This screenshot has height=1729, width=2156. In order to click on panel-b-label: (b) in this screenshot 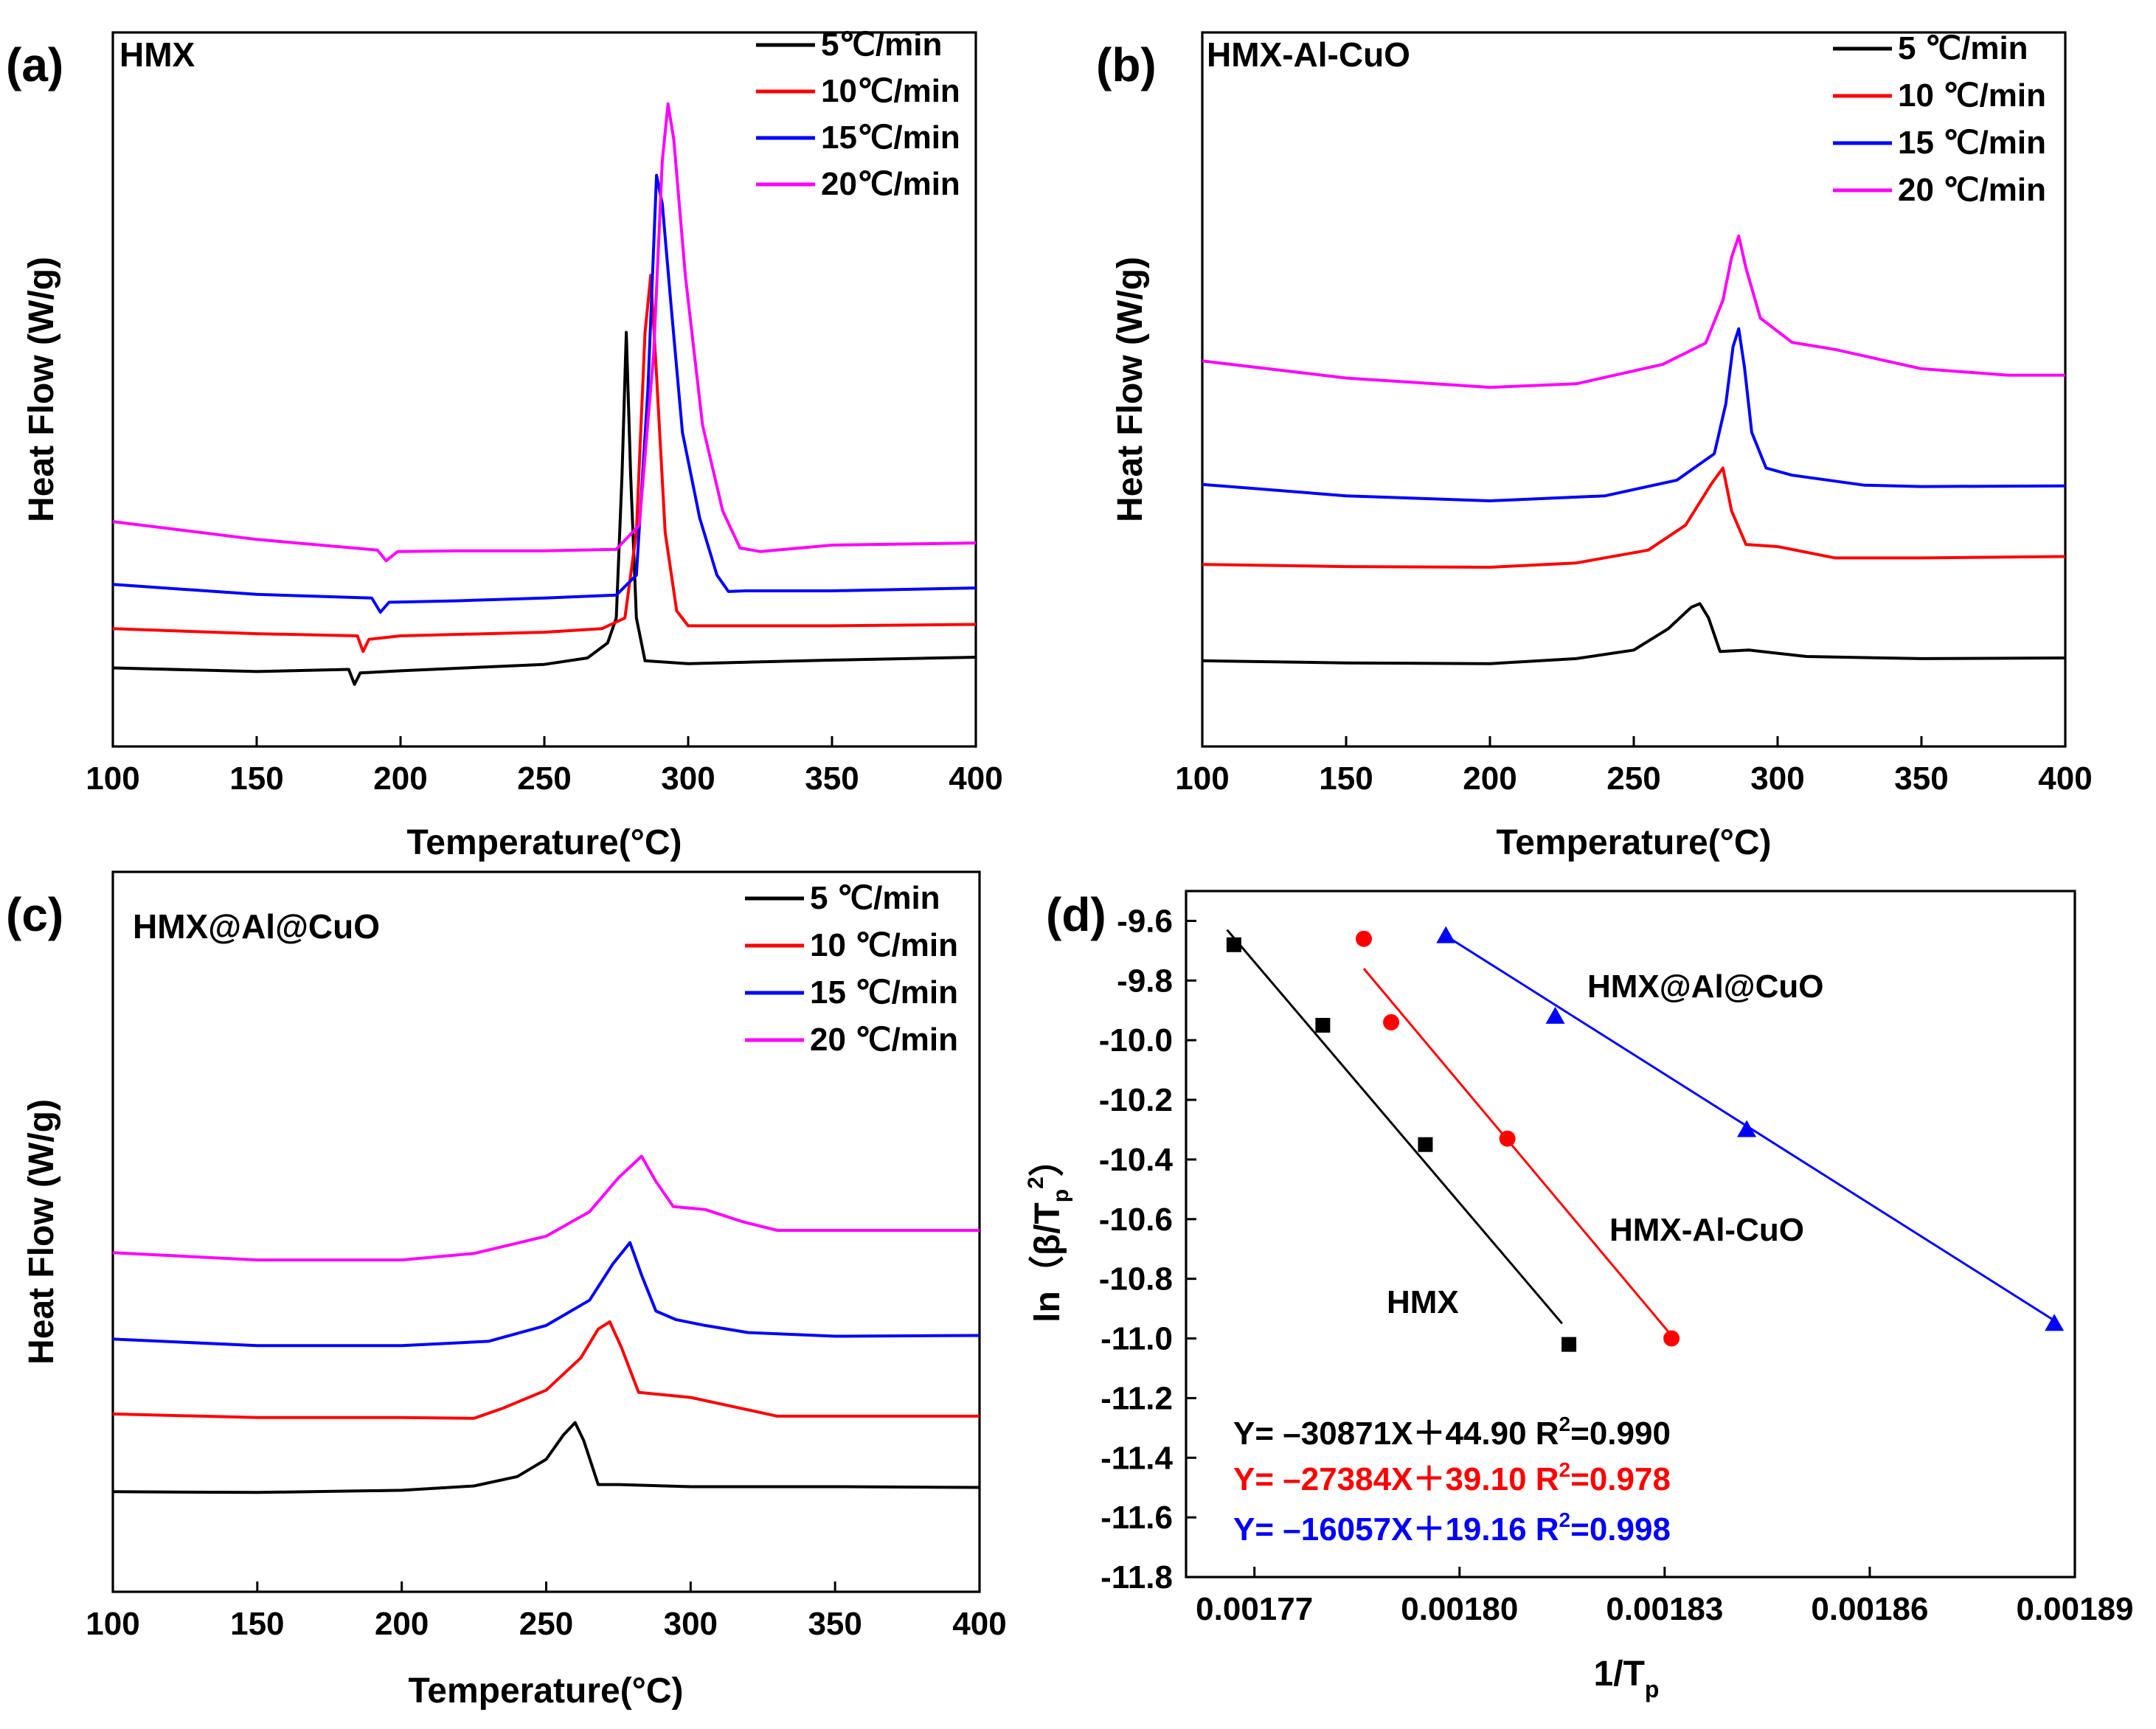, I will do `click(1126, 64)`.